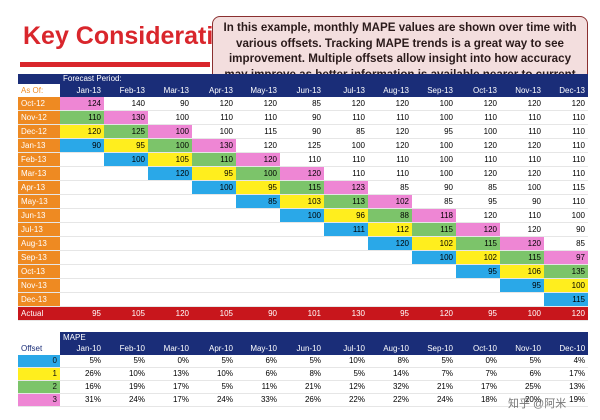 The width and height of the screenshot is (600, 420). Describe the element at coordinates (434, 243) in the screenshot. I see `forecast-cell: 102` at that location.